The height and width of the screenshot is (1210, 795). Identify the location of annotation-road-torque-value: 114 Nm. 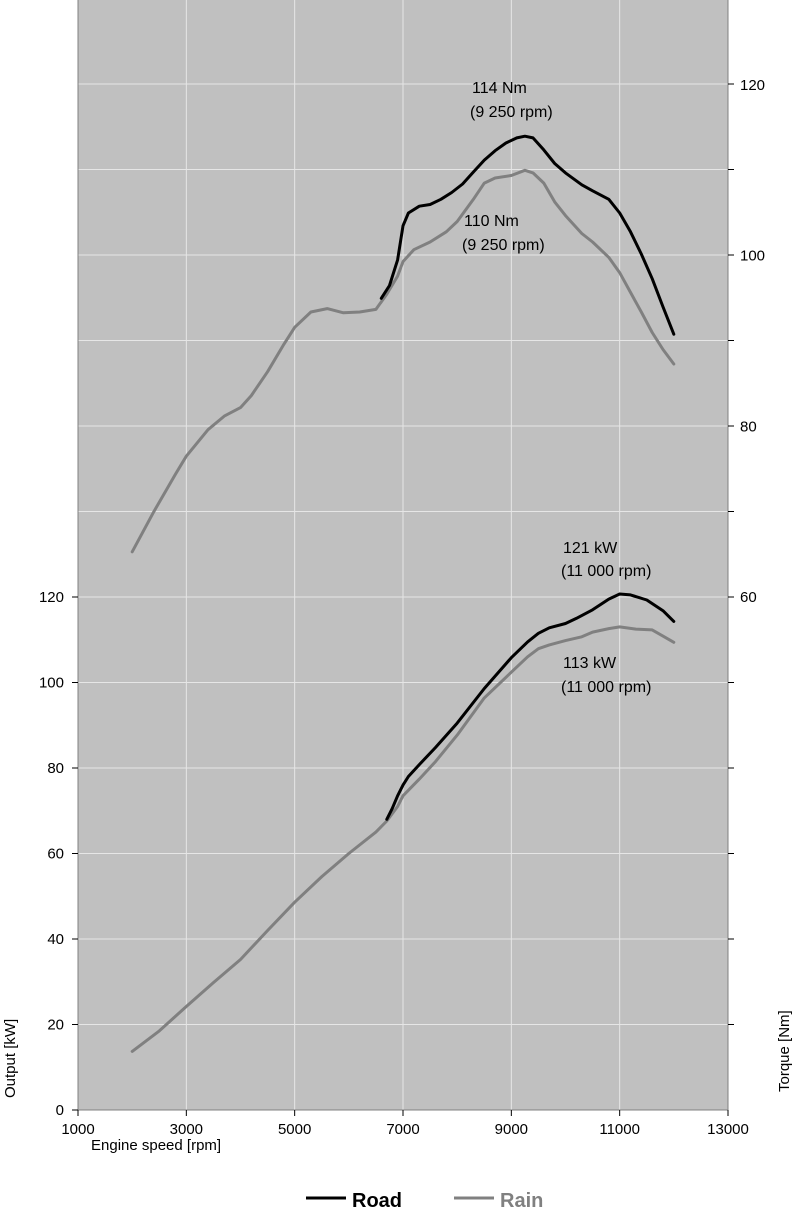
(499, 88).